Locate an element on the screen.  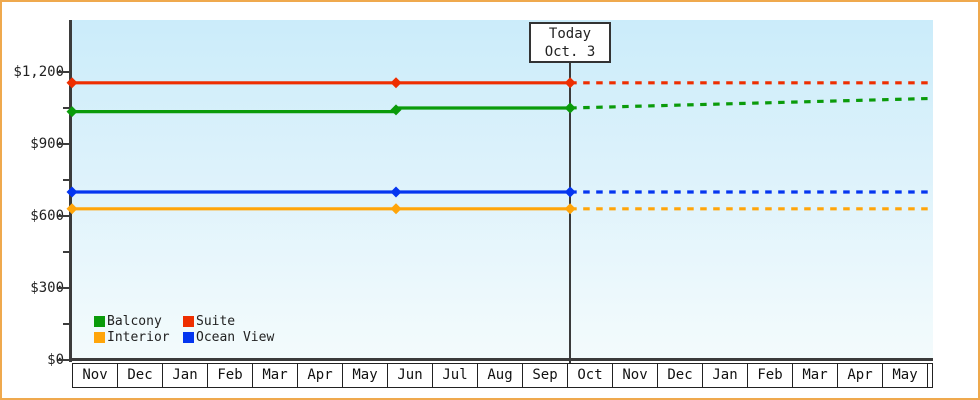
legend-swatch-balcony is located at coordinates (99, 321).